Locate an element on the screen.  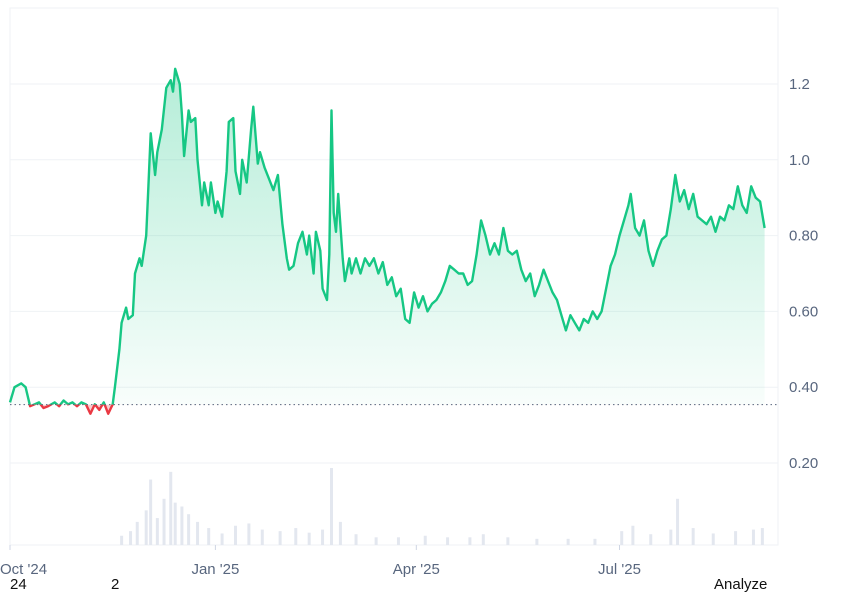
x-tick-label: Apr '25 is located at coordinates (416, 569).